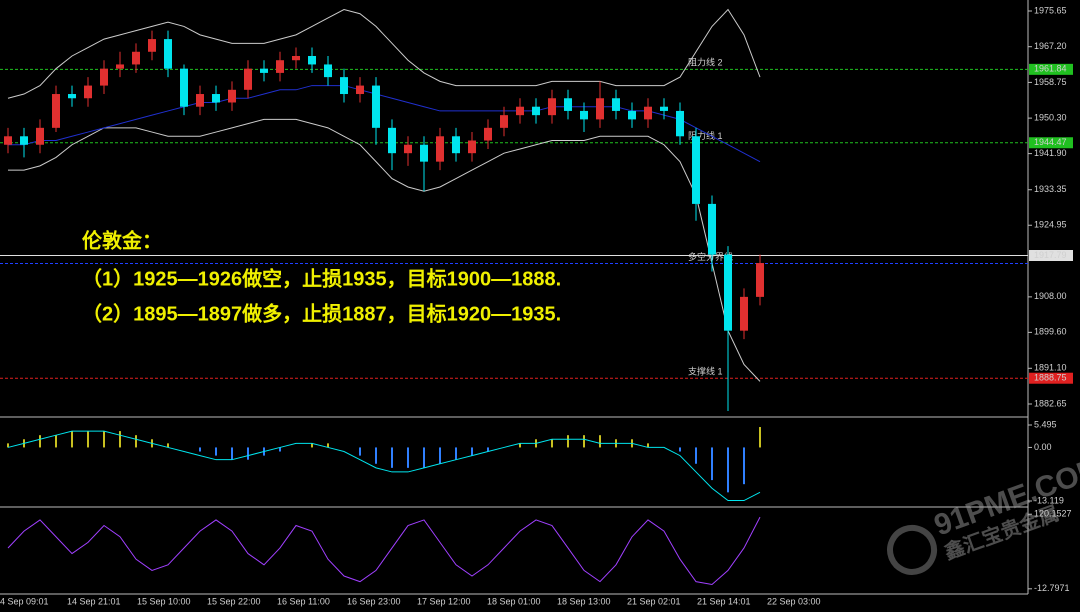 This screenshot has width=1080, height=612. What do you see at coordinates (1050, 368) in the screenshot?
I see `y-tick-label: 1891.10` at bounding box center [1050, 368].